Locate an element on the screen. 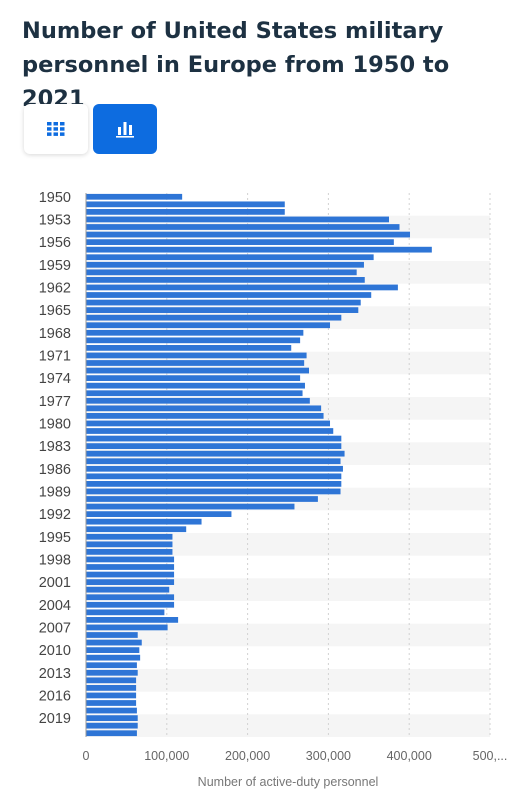 Image resolution: width=517 pixels, height=800 pixels. y-tick-label: 1992 is located at coordinates (55, 515).